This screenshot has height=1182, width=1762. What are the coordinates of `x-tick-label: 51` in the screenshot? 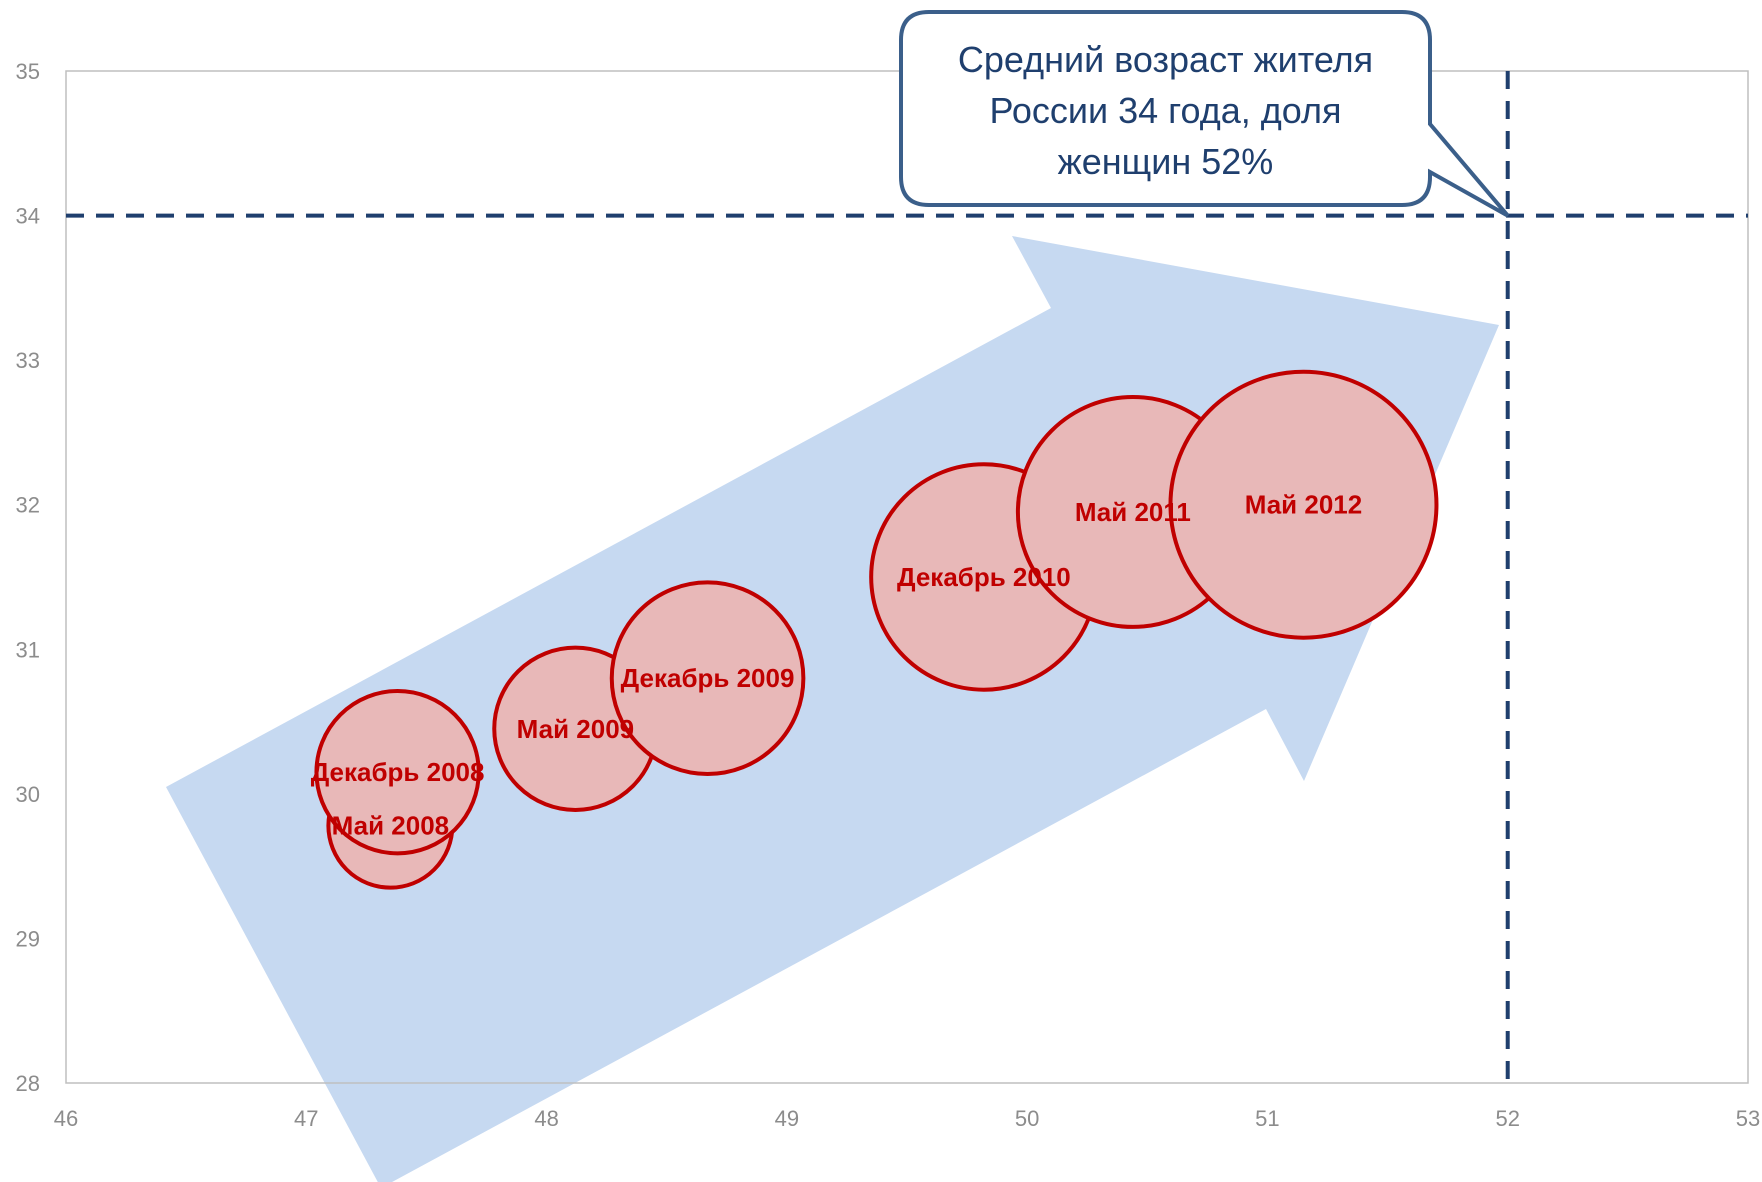 It's located at (1267, 1118).